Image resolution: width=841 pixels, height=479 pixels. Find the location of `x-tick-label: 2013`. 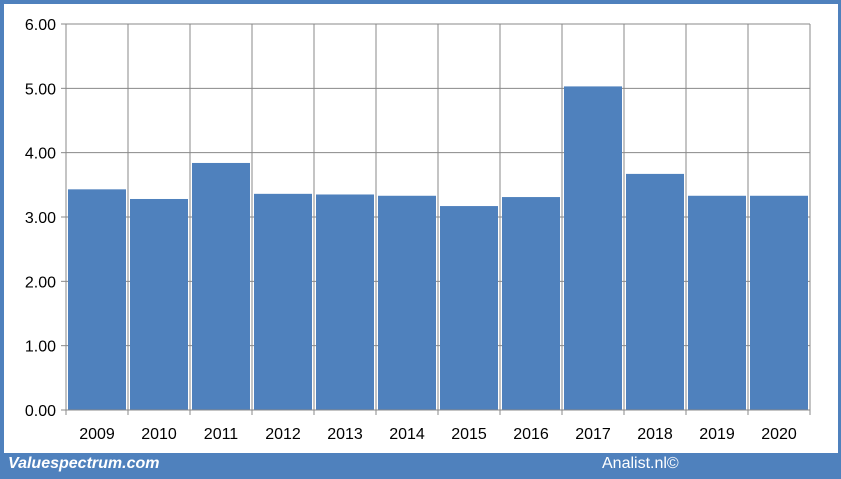

x-tick-label: 2013 is located at coordinates (345, 434).